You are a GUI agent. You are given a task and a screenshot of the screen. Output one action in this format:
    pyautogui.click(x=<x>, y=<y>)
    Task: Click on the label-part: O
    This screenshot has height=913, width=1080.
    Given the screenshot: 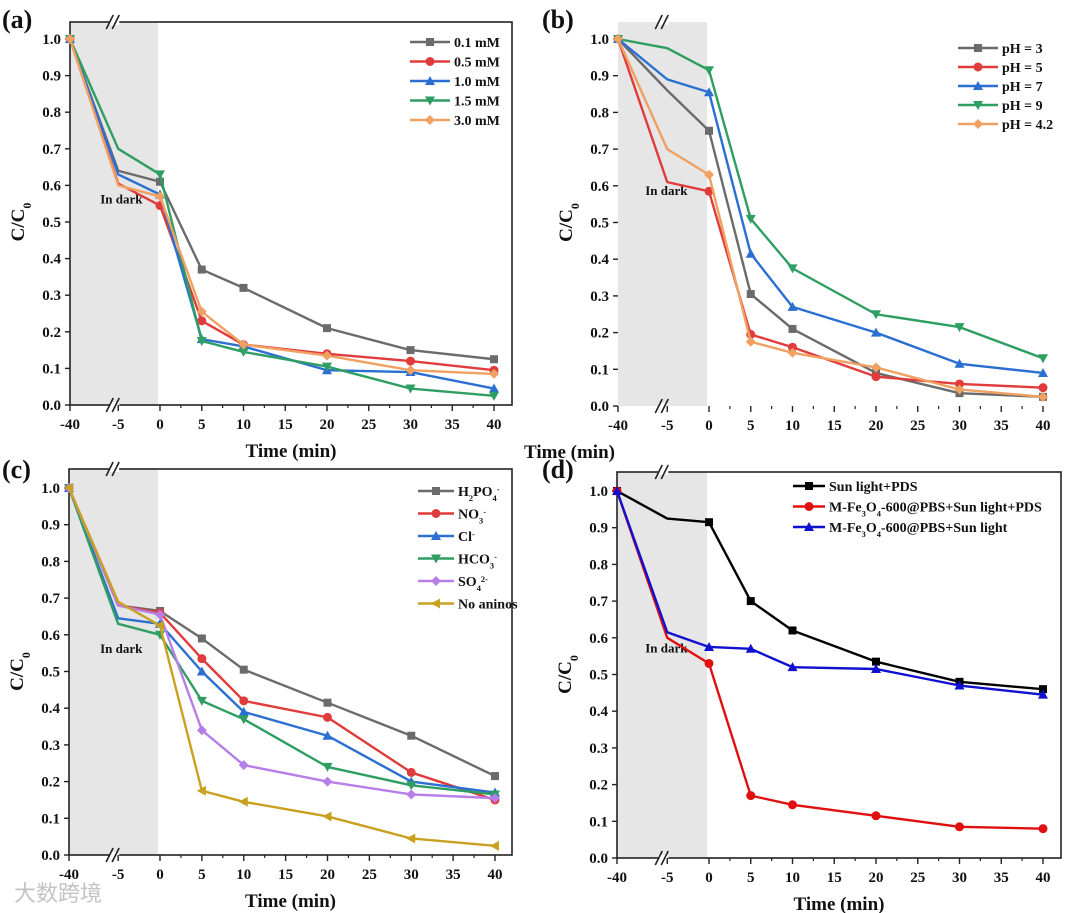 What is the action you would take?
    pyautogui.click(x=871, y=508)
    